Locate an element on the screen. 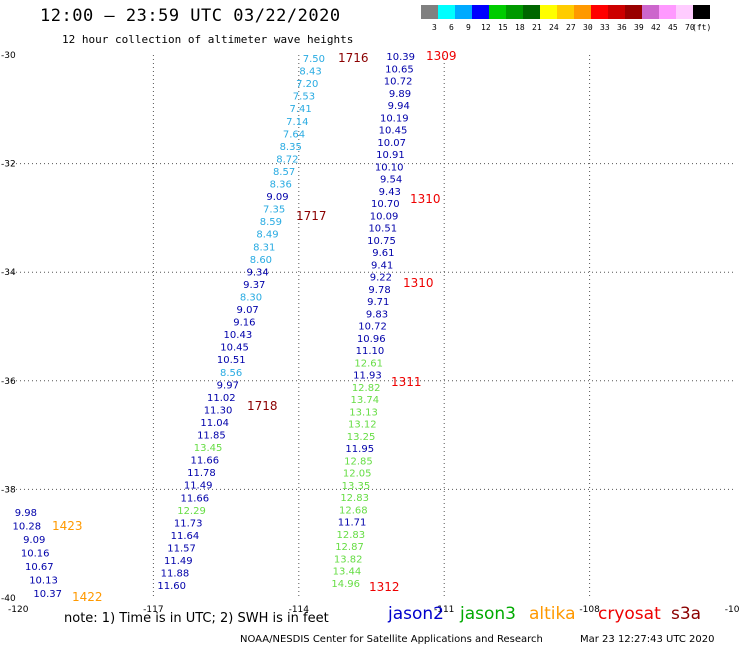 This screenshot has height=650, width=740. swh-value-track-b: 10.07 is located at coordinates (391, 143).